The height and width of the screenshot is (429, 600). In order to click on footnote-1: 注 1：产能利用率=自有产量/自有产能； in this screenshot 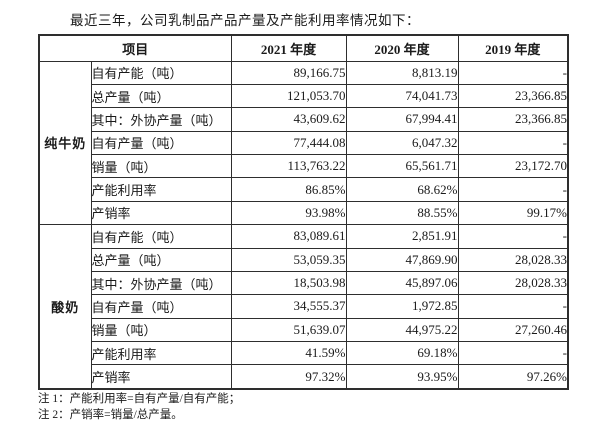, I will do `click(139, 399)`.